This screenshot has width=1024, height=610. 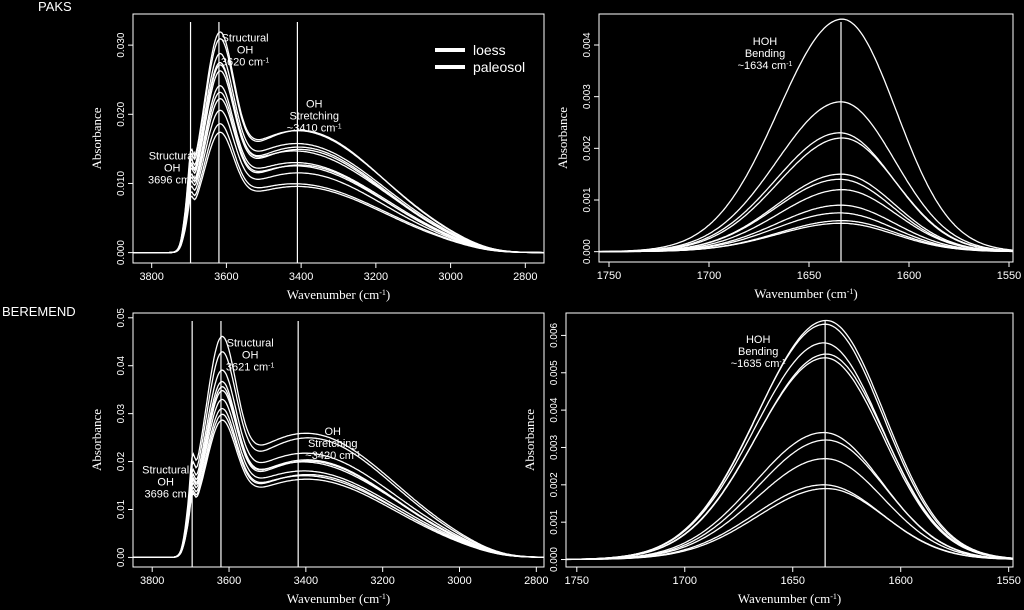 What do you see at coordinates (55, 7) in the screenshot?
I see `site-label-paks: PAKS` at bounding box center [55, 7].